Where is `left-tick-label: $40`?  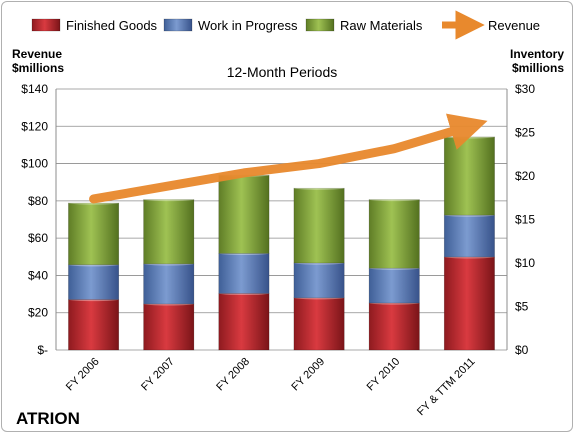
left-tick-label: $40 is located at coordinates (38, 275).